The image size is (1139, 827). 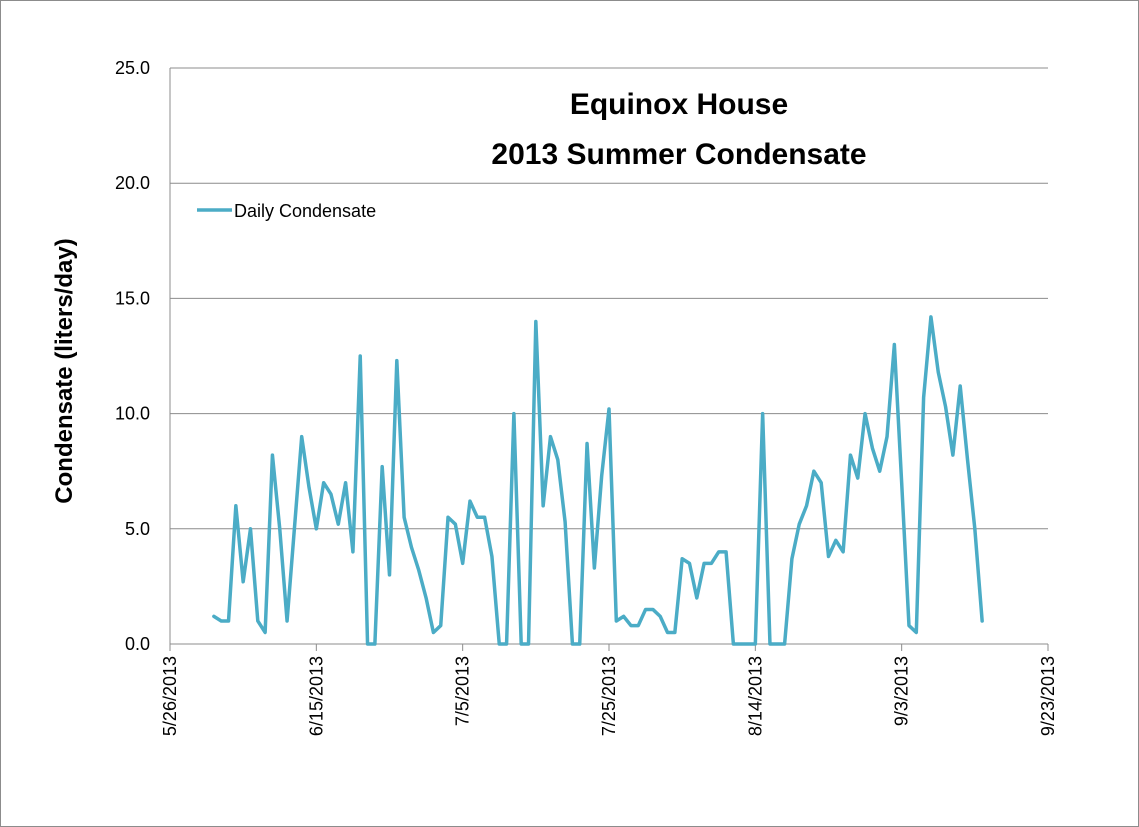 What do you see at coordinates (902, 691) in the screenshot?
I see `x-tick-label: 9/3/2013` at bounding box center [902, 691].